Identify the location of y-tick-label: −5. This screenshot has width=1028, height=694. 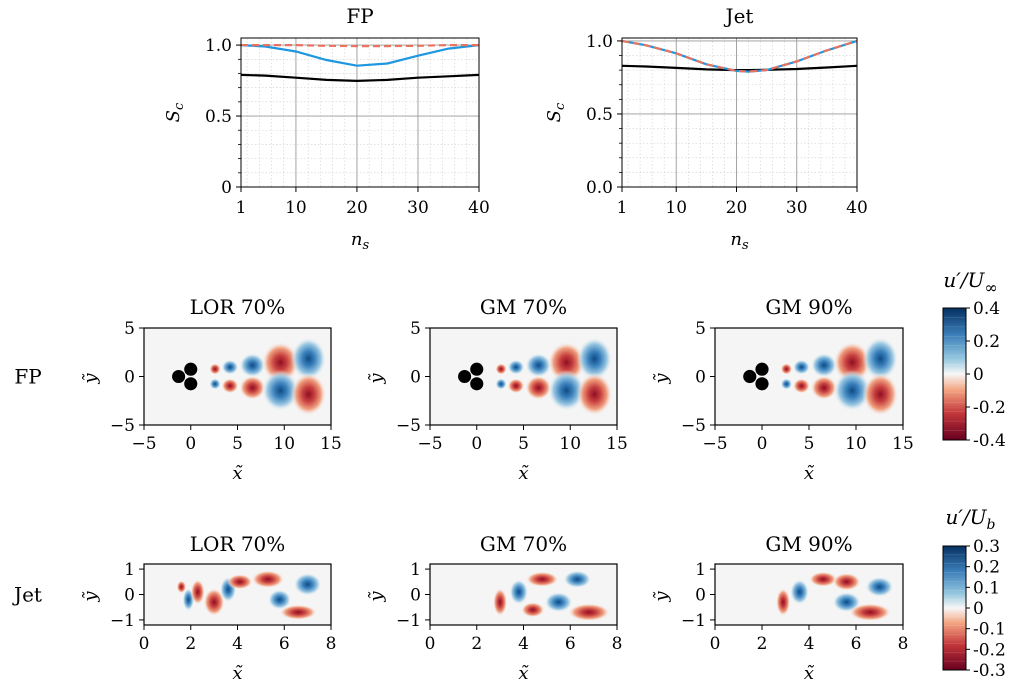
(122, 426).